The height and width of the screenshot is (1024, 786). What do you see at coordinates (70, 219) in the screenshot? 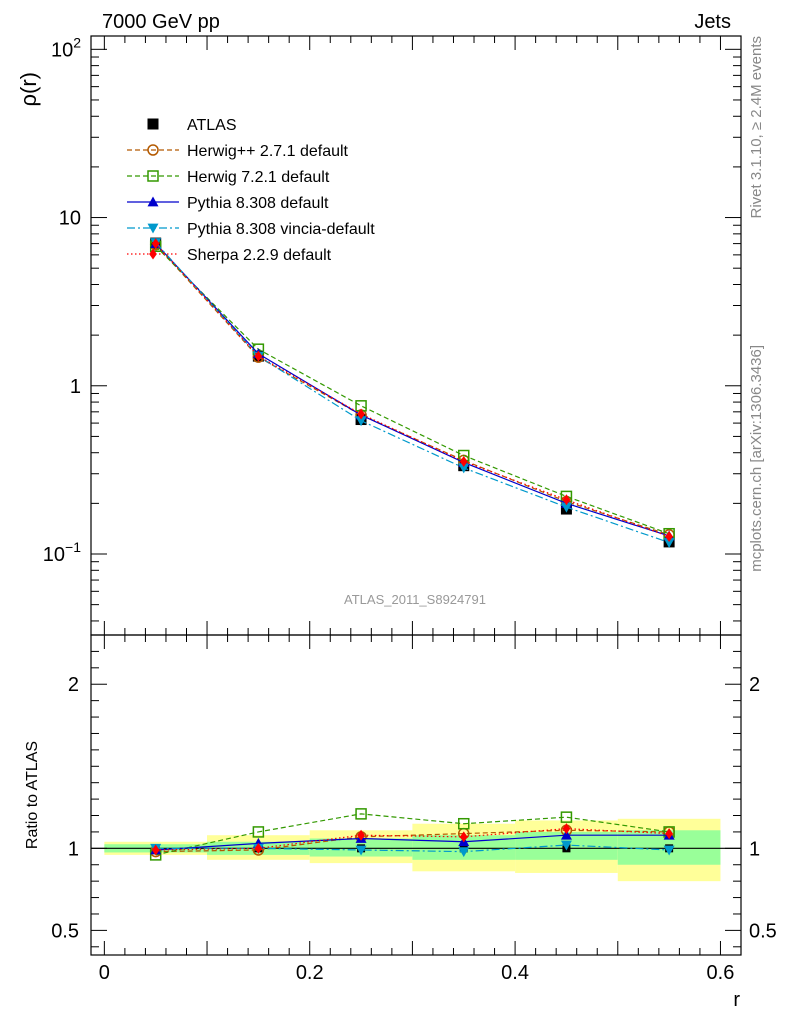
I see `y-tick-label: 10` at bounding box center [70, 219].